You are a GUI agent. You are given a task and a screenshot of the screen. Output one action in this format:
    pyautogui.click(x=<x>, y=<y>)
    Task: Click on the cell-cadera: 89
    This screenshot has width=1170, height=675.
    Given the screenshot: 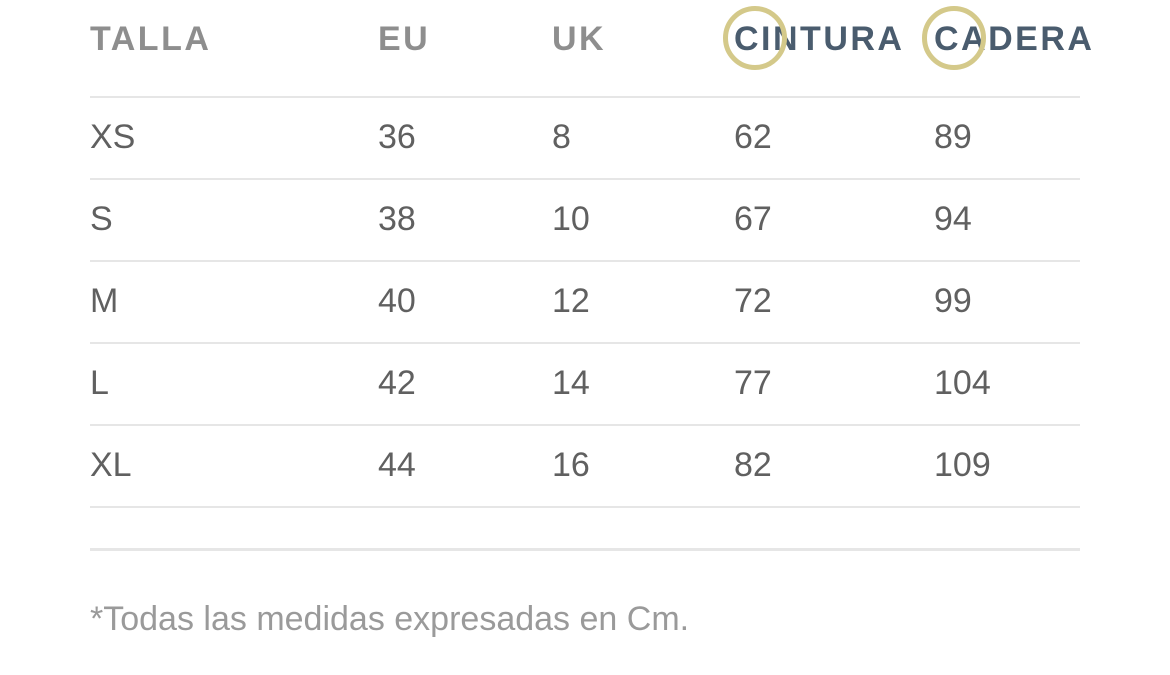 What is the action you would take?
    pyautogui.click(x=953, y=137)
    